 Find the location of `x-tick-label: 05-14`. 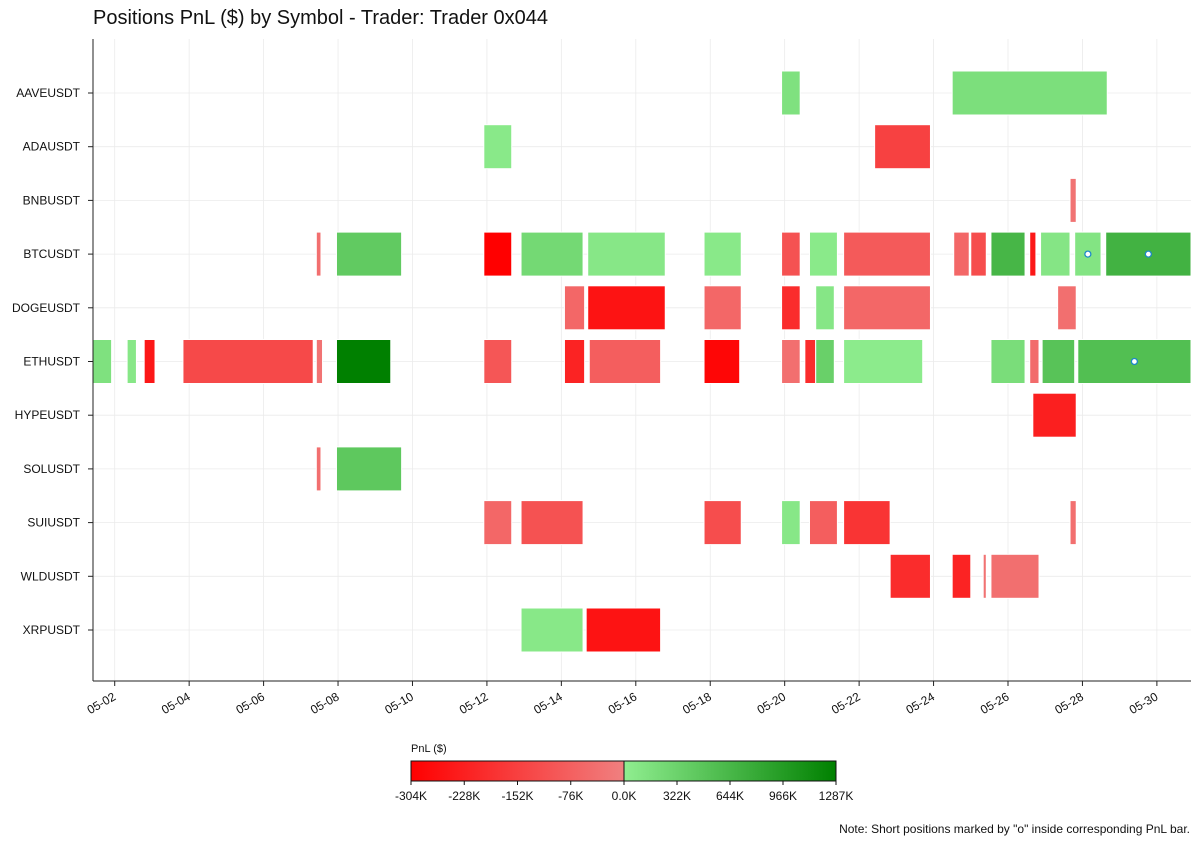

x-tick-label: 05-14 is located at coordinates (548, 703).